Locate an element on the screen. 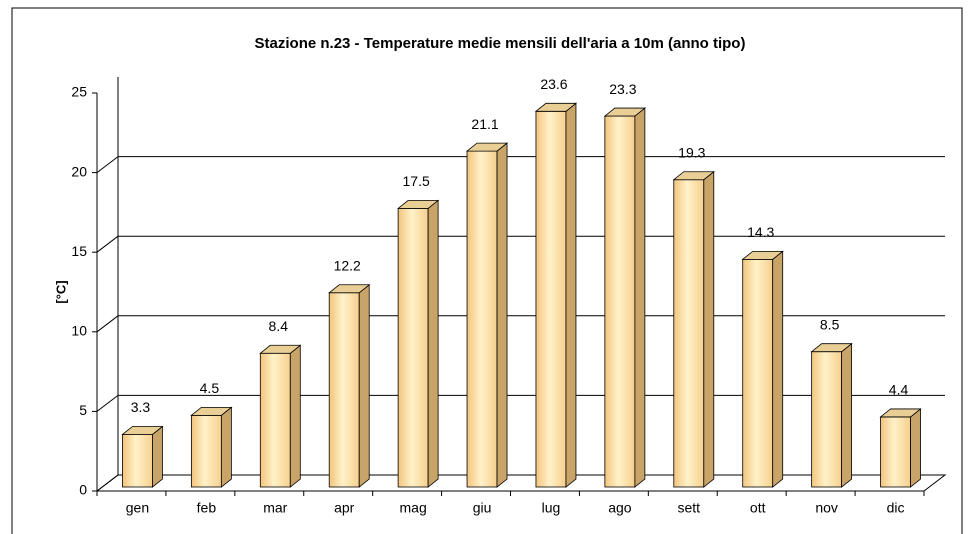  x-tick-label: feb is located at coordinates (207, 508).